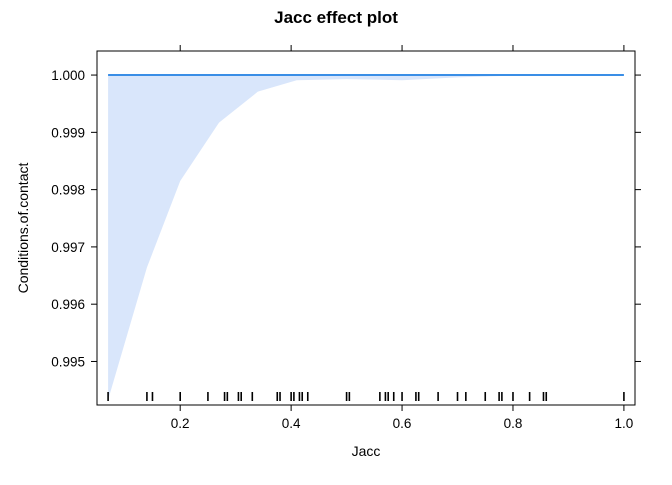  Describe the element at coordinates (336, 17) in the screenshot. I see `chart-title: Jacc effect plot` at that location.